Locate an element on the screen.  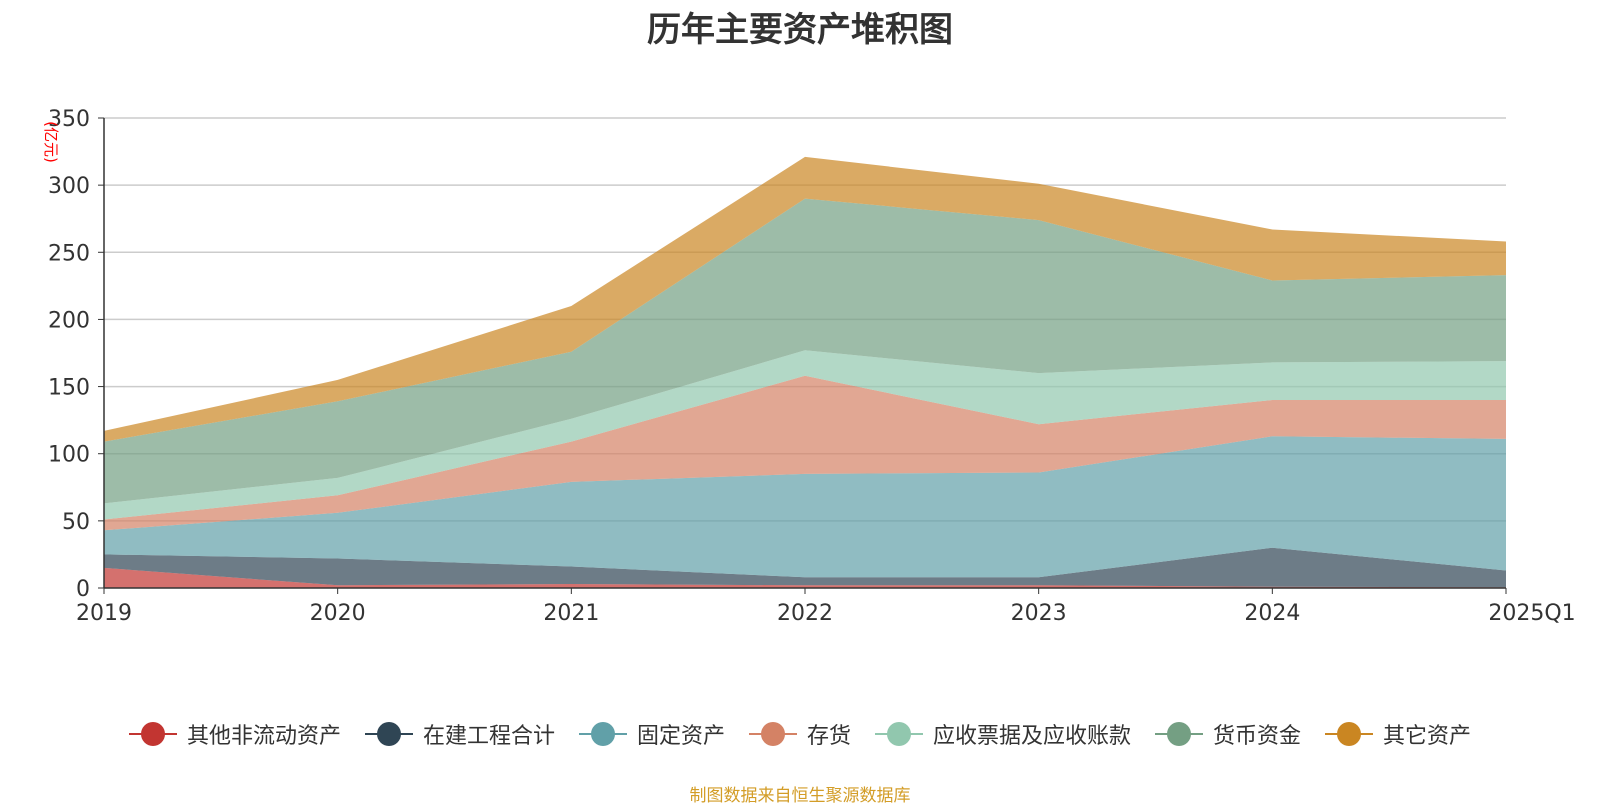
y-tick-label: 200 is located at coordinates (69, 320).